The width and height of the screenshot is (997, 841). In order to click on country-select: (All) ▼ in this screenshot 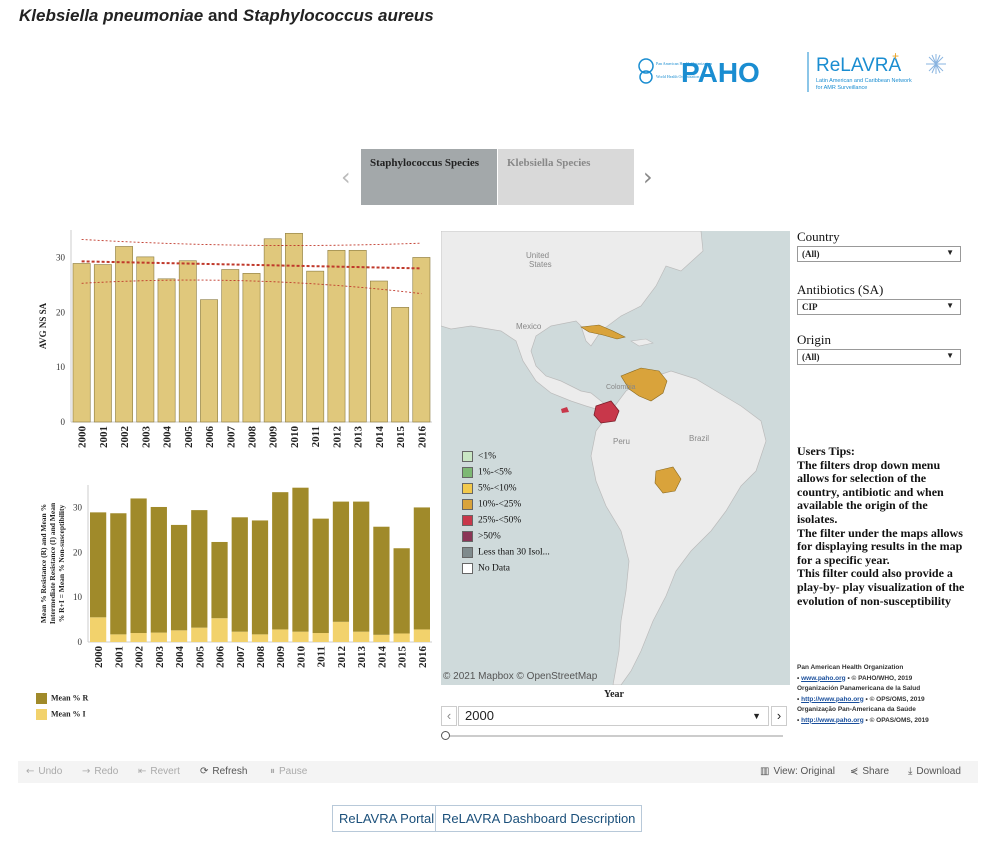, I will do `click(879, 254)`.